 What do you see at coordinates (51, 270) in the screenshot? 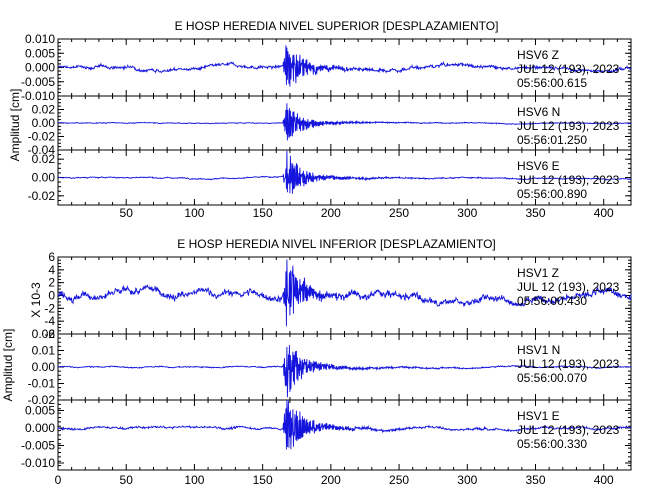
I see `y-tick-label: 4` at bounding box center [51, 270].